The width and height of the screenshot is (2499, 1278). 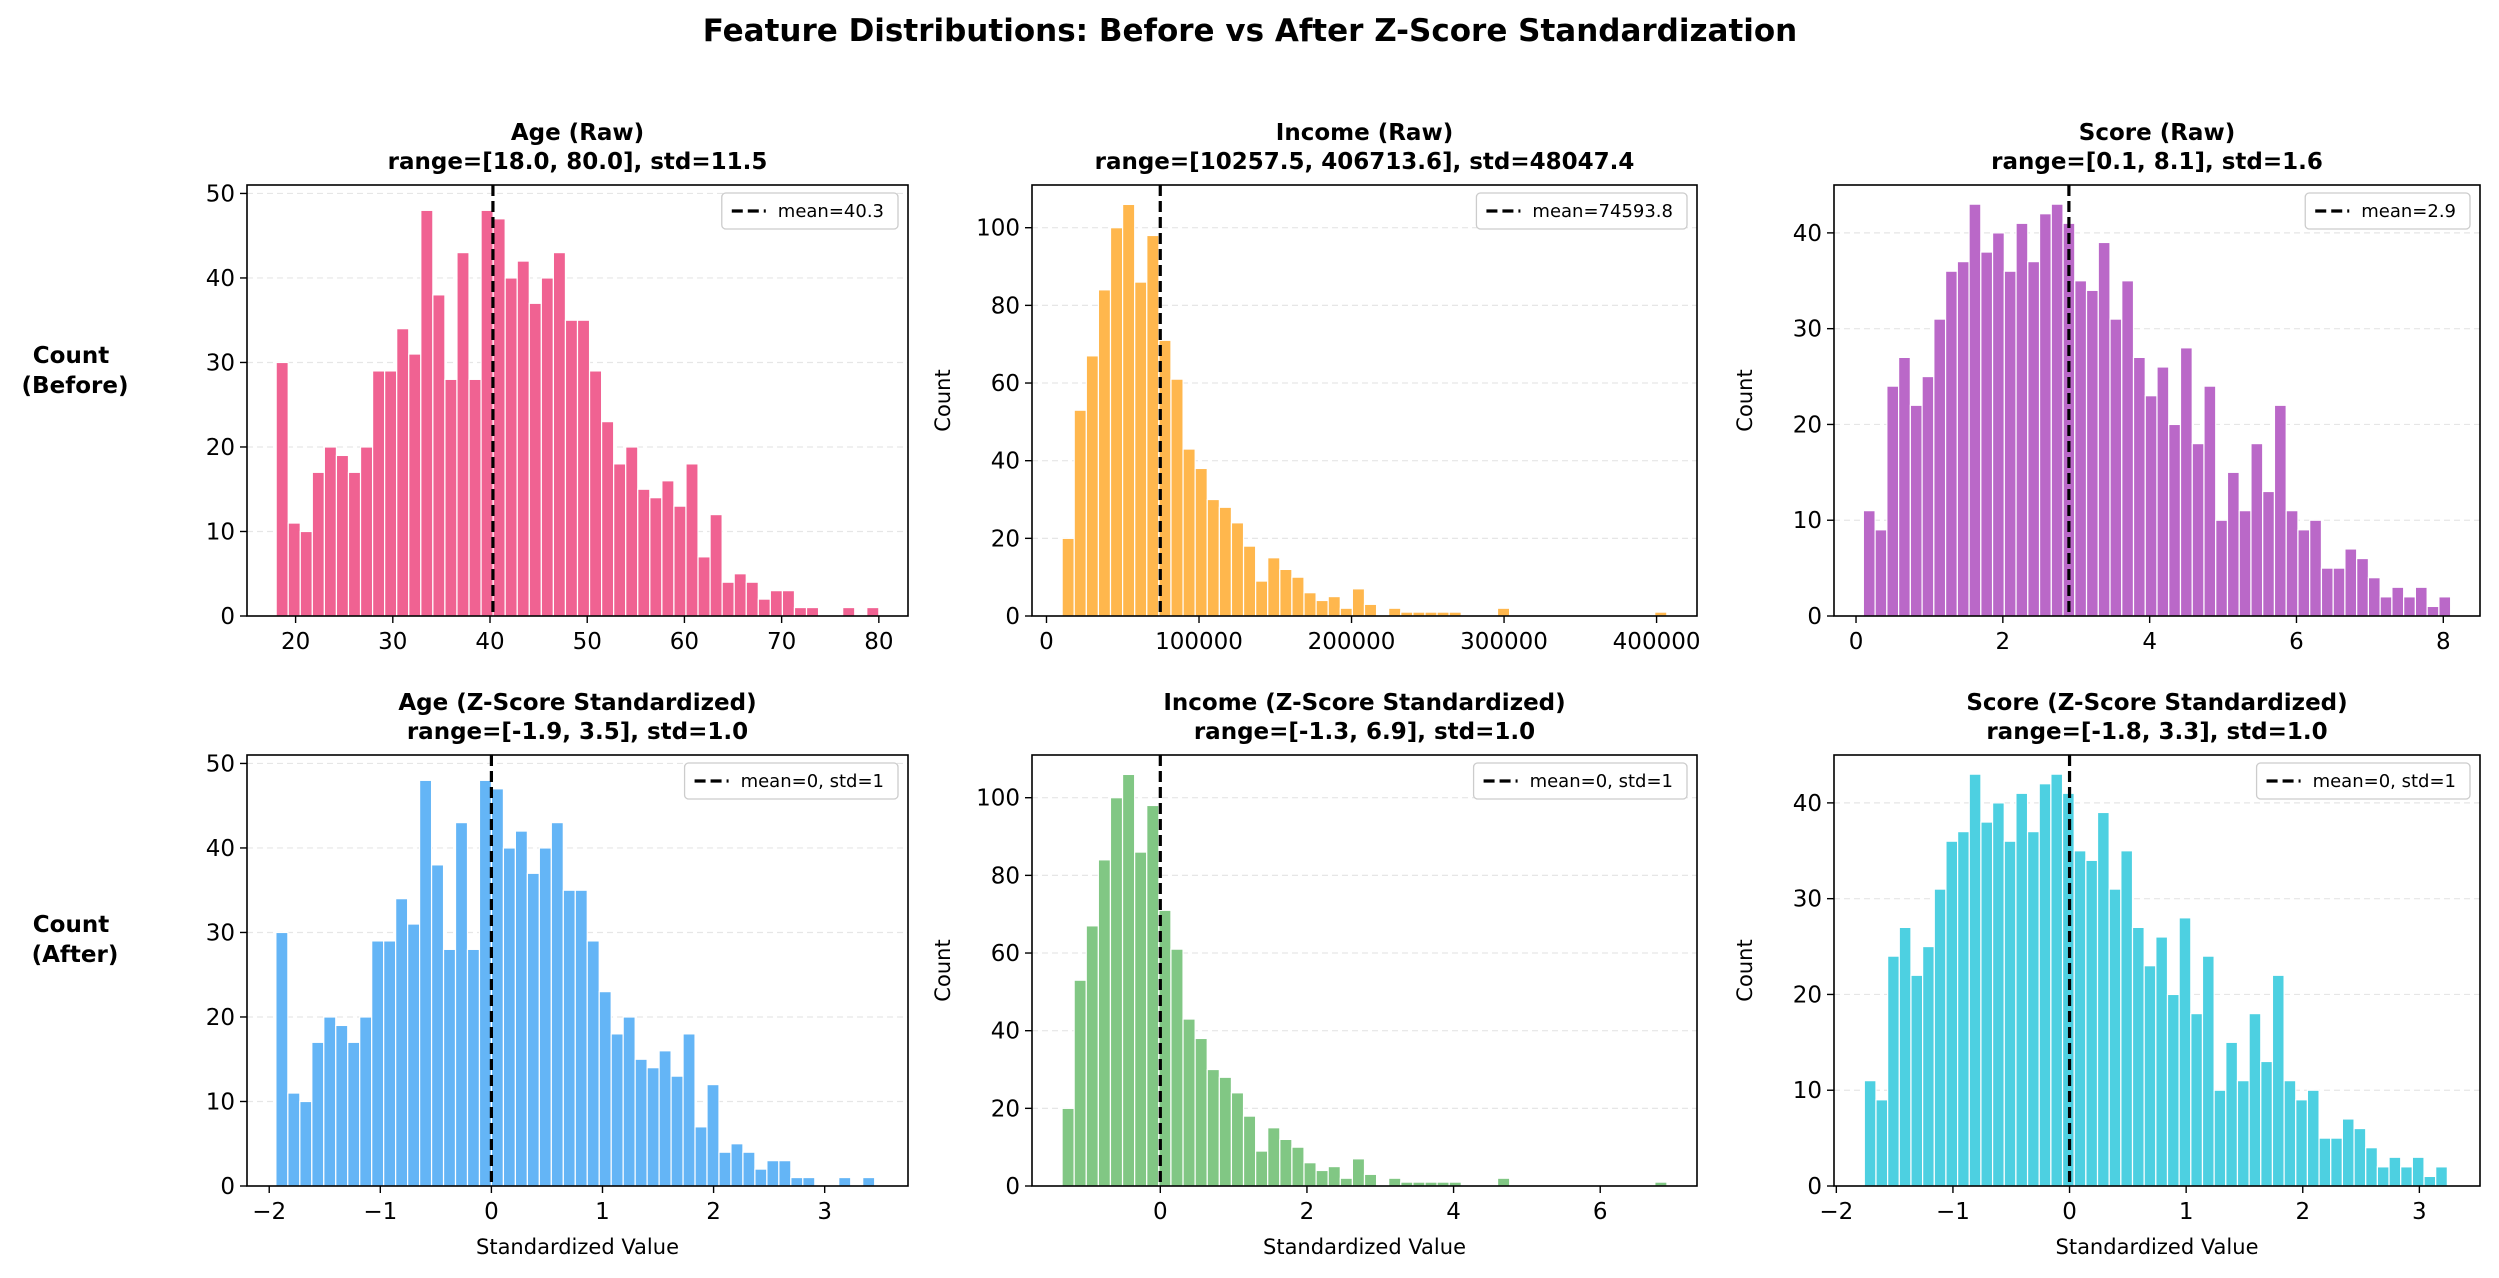 I want to click on legend-box, so click(x=2363, y=781).